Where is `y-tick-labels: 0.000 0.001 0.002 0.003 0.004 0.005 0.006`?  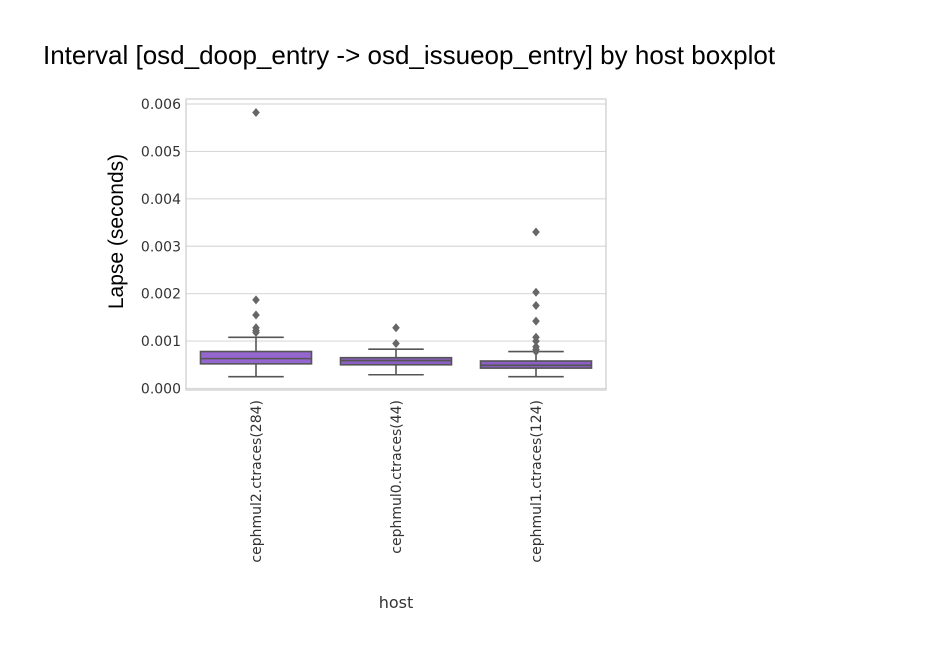 y-tick-labels: 0.000 0.001 0.002 0.003 0.004 0.005 0.006 is located at coordinates (161, 247).